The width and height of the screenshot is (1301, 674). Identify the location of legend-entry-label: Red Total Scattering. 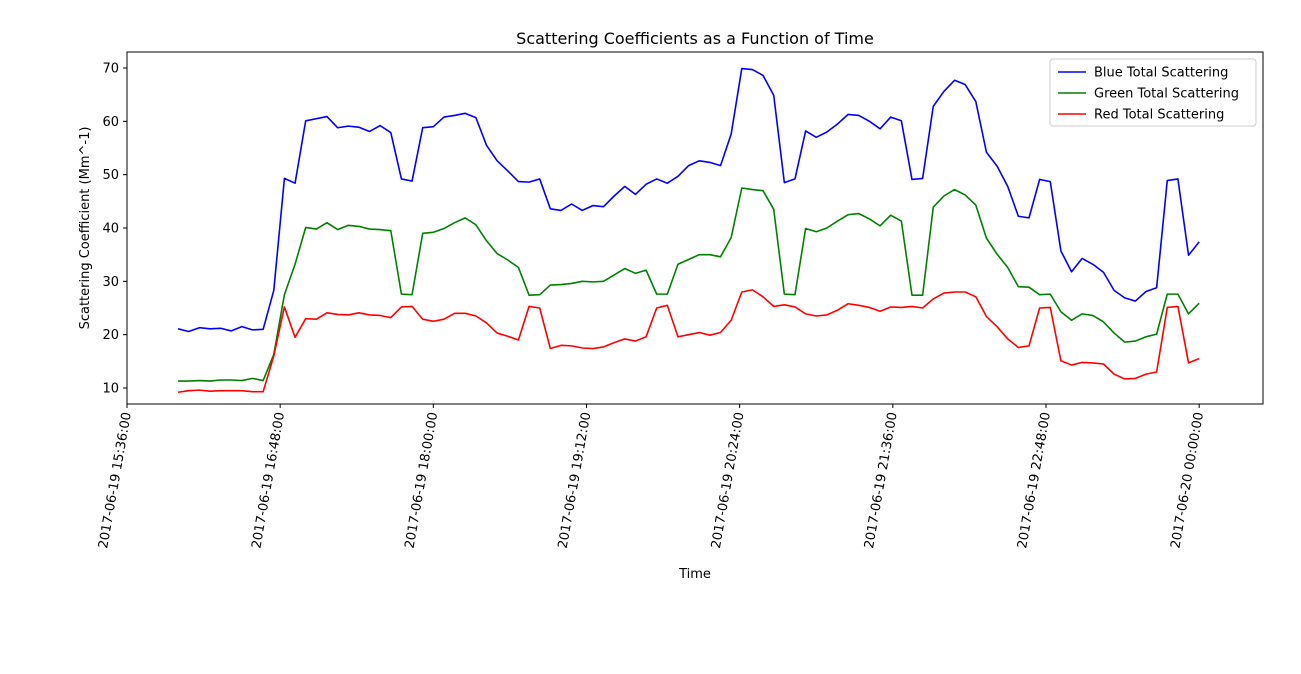
(1159, 115).